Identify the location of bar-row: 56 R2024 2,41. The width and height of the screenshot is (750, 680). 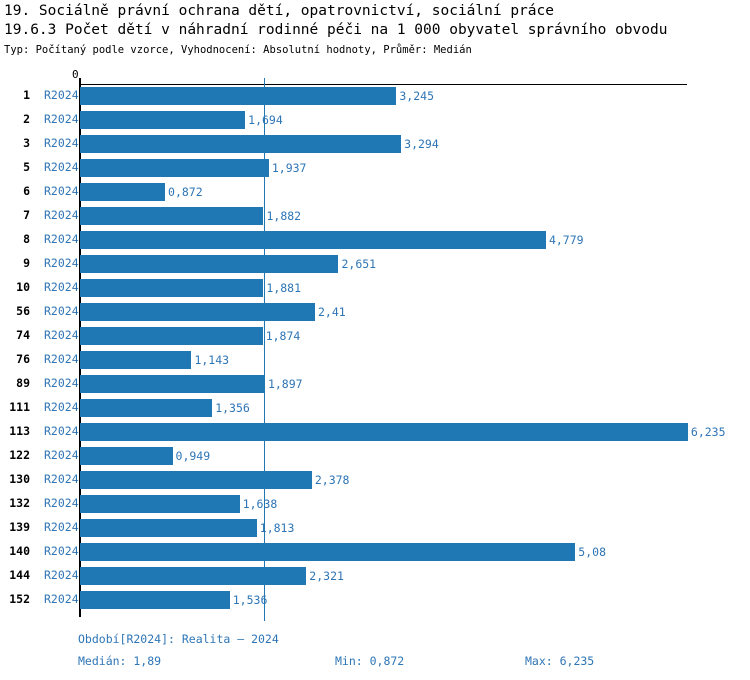
(375, 312).